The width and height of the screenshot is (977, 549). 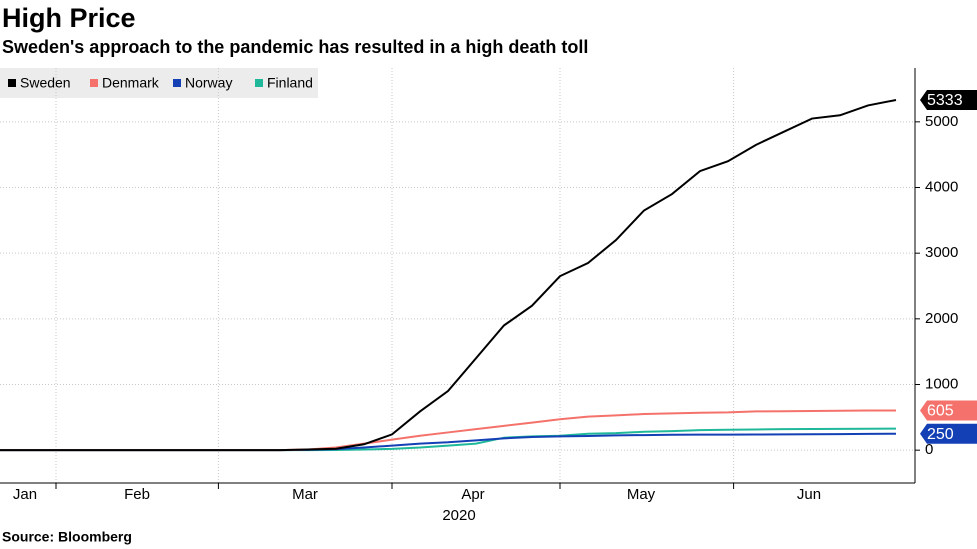 I want to click on x-tick-label: Apr, so click(x=472, y=494).